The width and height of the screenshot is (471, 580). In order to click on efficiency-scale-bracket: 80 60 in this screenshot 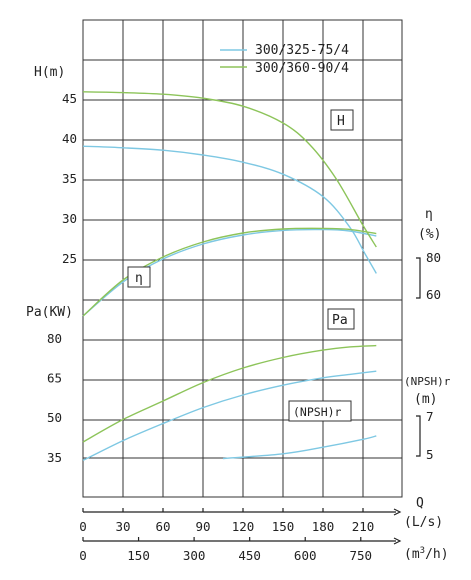, I will do `click(428, 276)`.